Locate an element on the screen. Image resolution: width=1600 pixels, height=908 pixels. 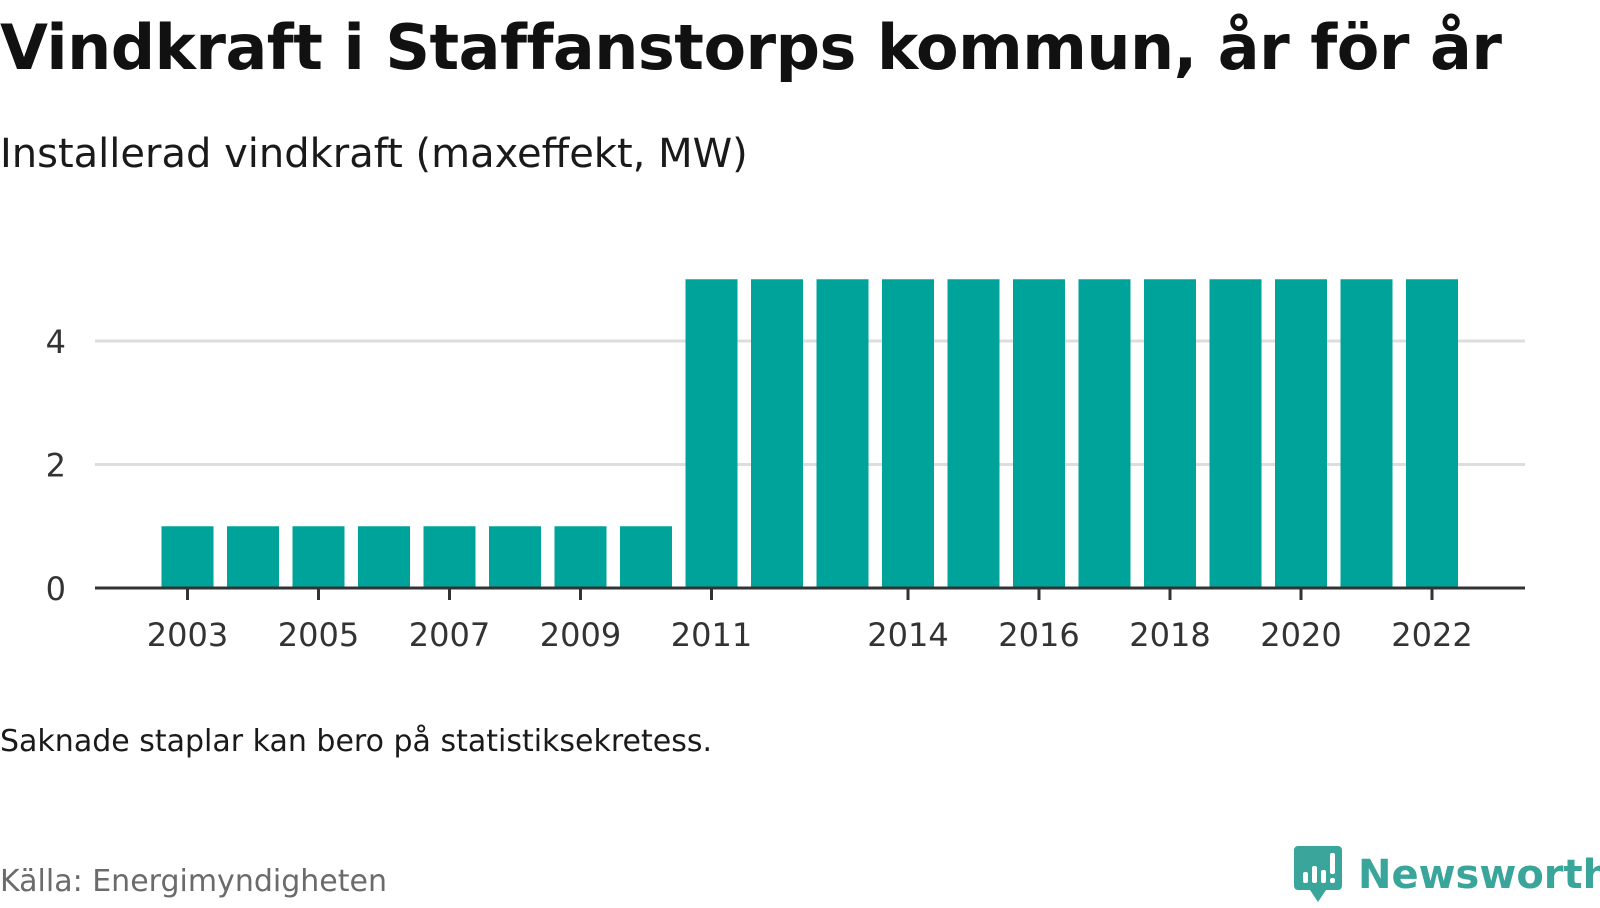
bar-2008 is located at coordinates (515, 557).